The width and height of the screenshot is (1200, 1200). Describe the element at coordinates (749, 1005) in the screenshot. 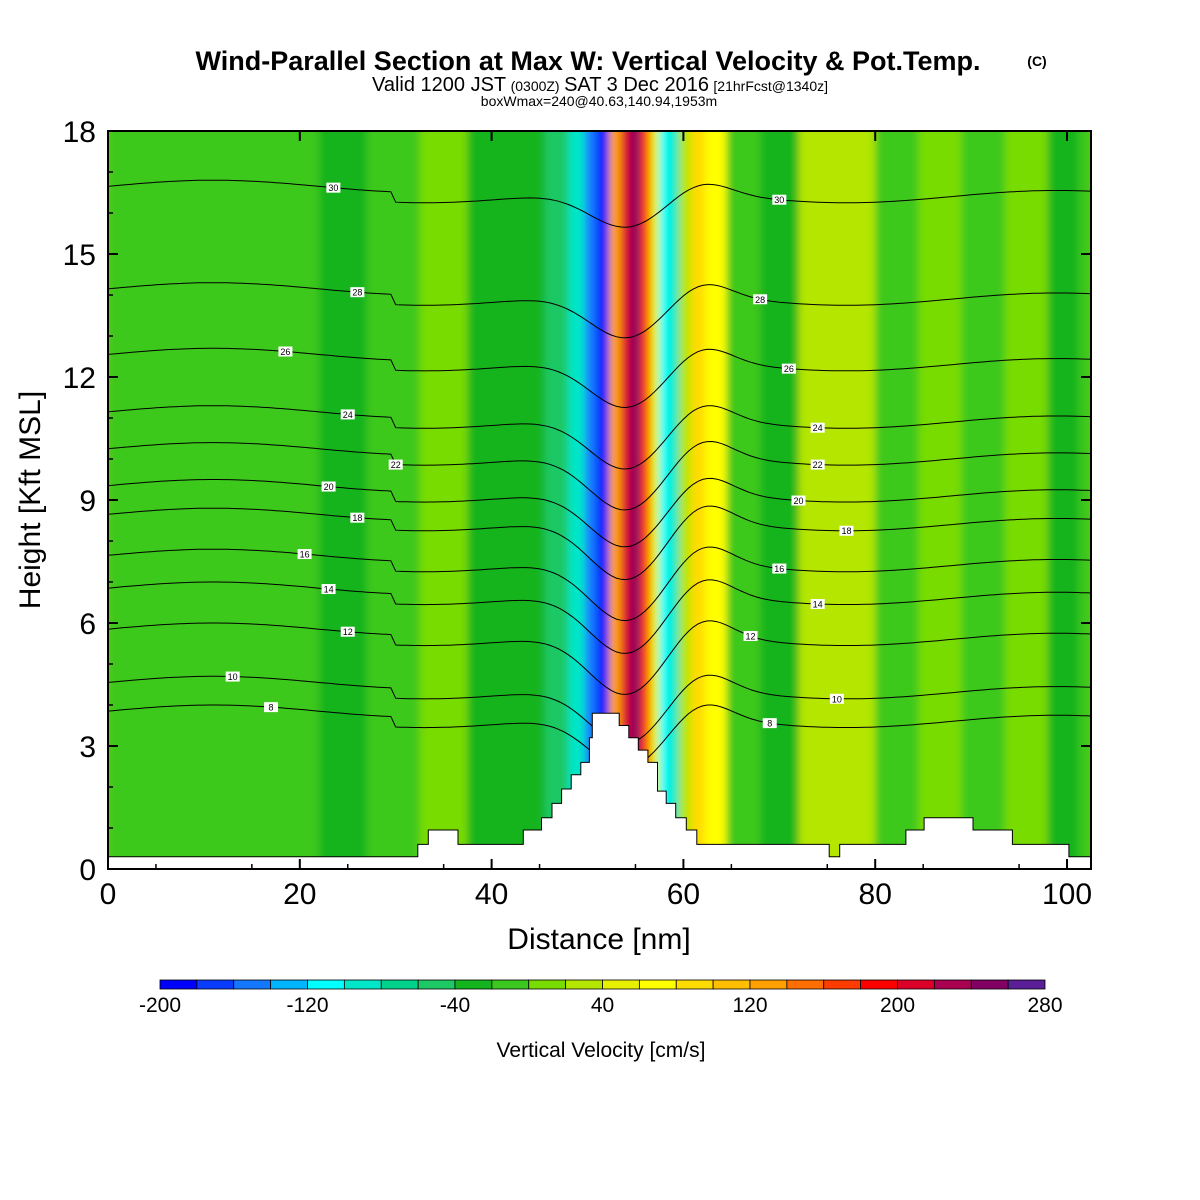

I see `colorbar-tick-label: 120` at that location.